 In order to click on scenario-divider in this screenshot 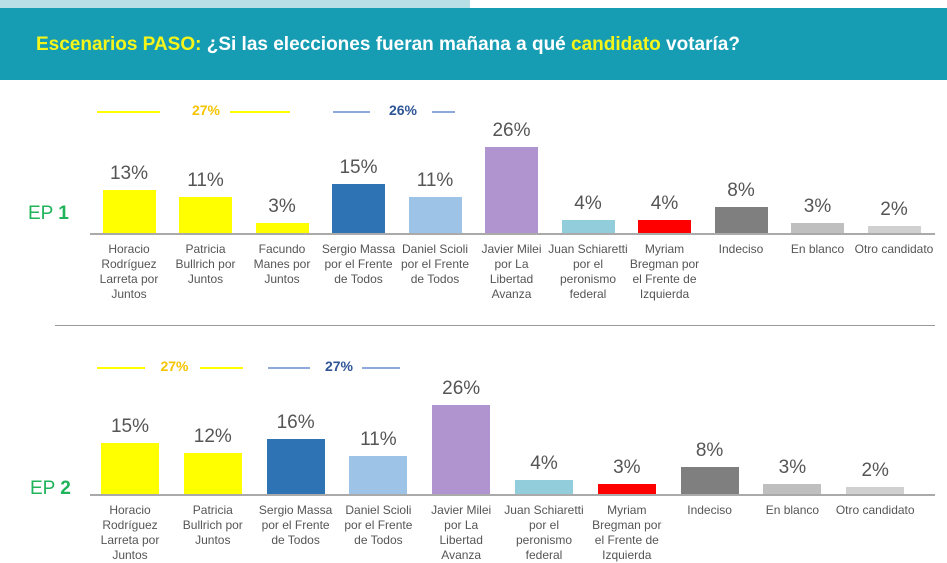, I will do `click(495, 325)`.